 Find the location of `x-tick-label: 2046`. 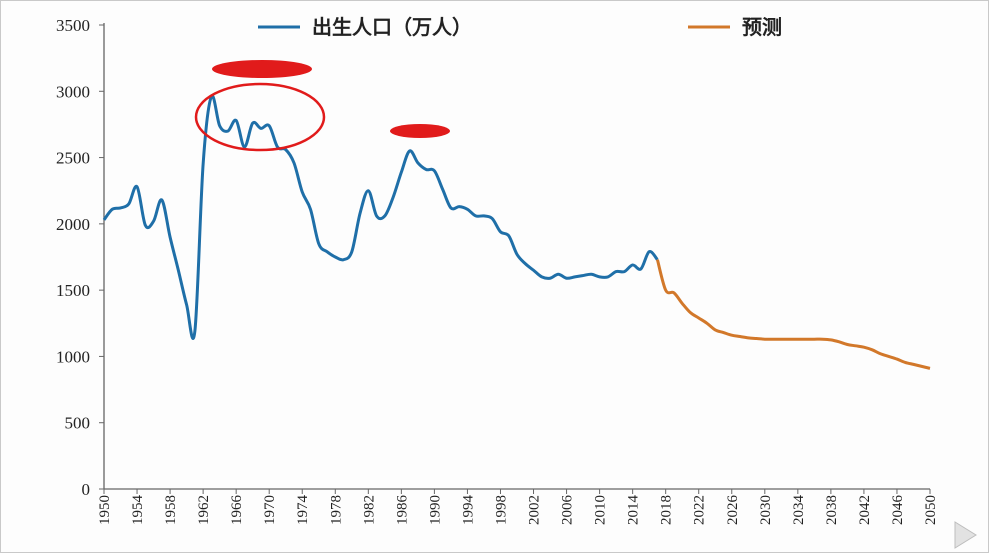

x-tick-label: 2046 is located at coordinates (898, 510).